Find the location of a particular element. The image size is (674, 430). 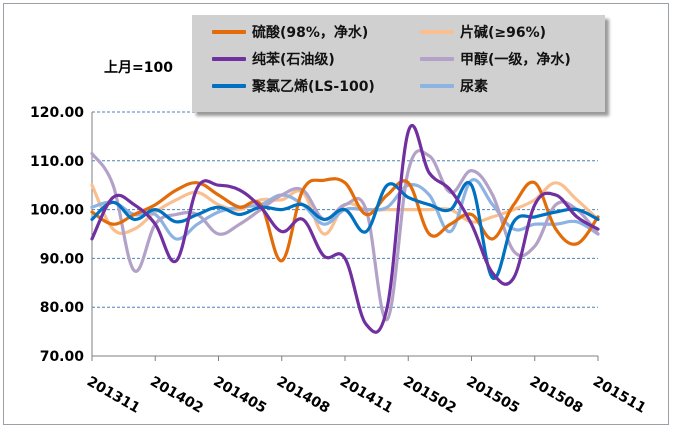

legend-item: 片碱(≥96%) is located at coordinates (483, 32).